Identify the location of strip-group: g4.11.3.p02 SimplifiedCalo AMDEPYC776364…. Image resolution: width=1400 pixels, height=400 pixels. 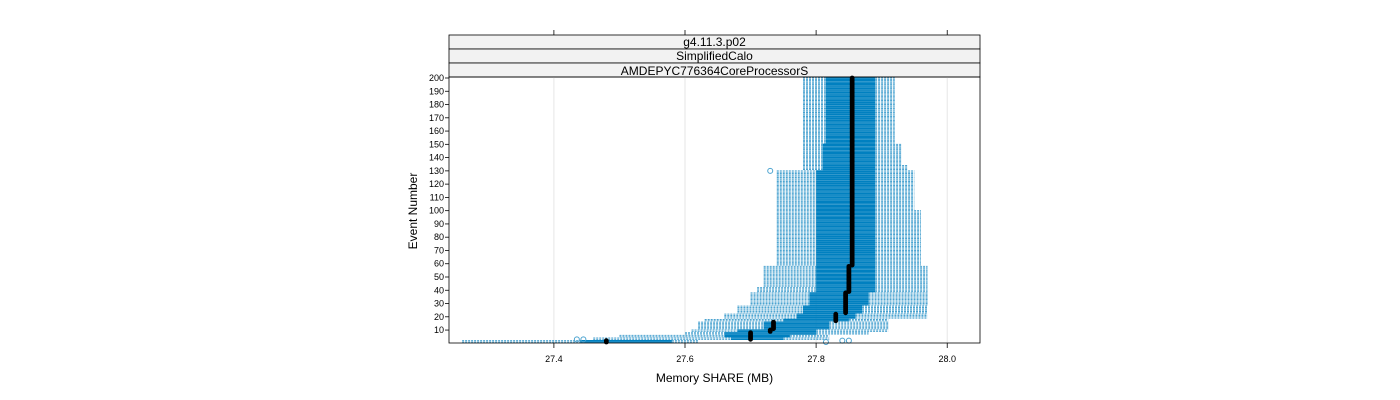
(714, 56).